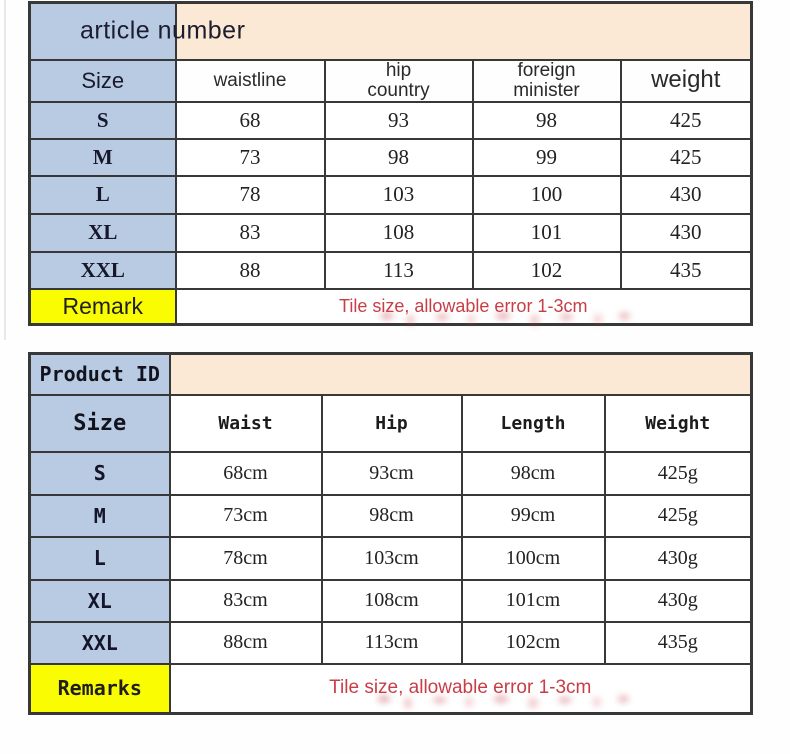  I want to click on table-row-xl: XL 83cm 108cm 101cm 430g, so click(390, 600).